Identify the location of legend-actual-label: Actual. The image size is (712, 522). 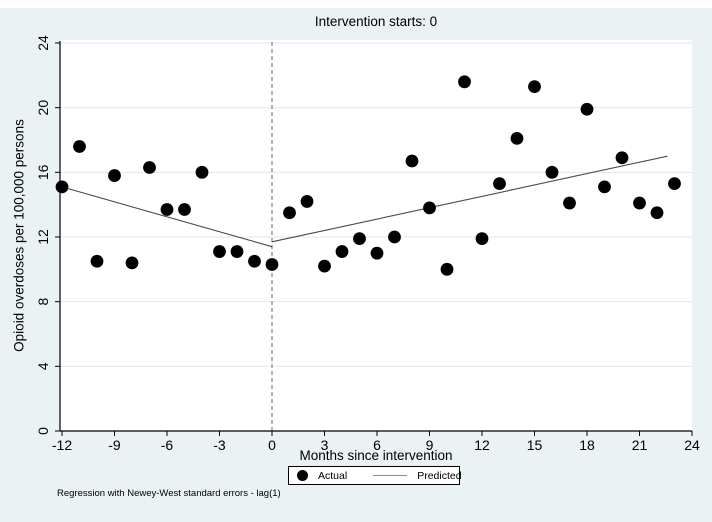
(333, 475).